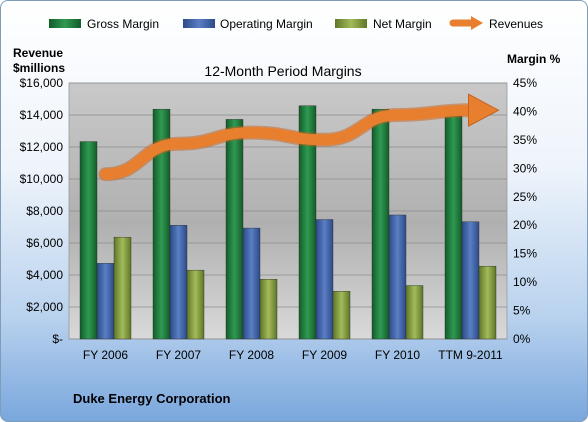  What do you see at coordinates (38, 53) in the screenshot?
I see `left-axis-label-line1: Revenue` at bounding box center [38, 53].